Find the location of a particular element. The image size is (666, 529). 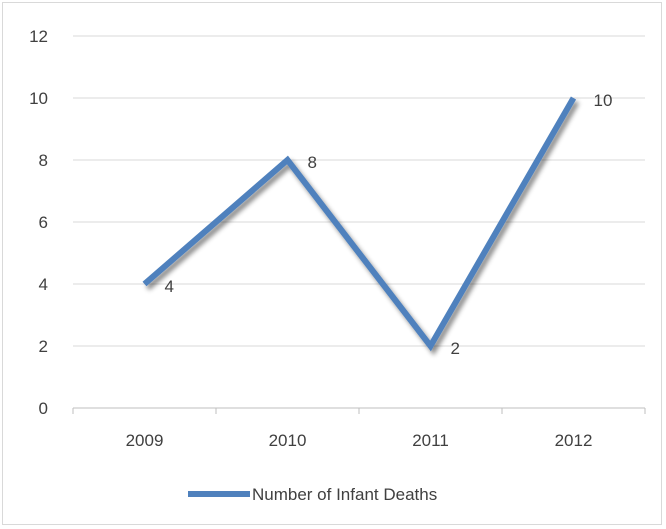

x-tick-label: 2011 is located at coordinates (430, 440).